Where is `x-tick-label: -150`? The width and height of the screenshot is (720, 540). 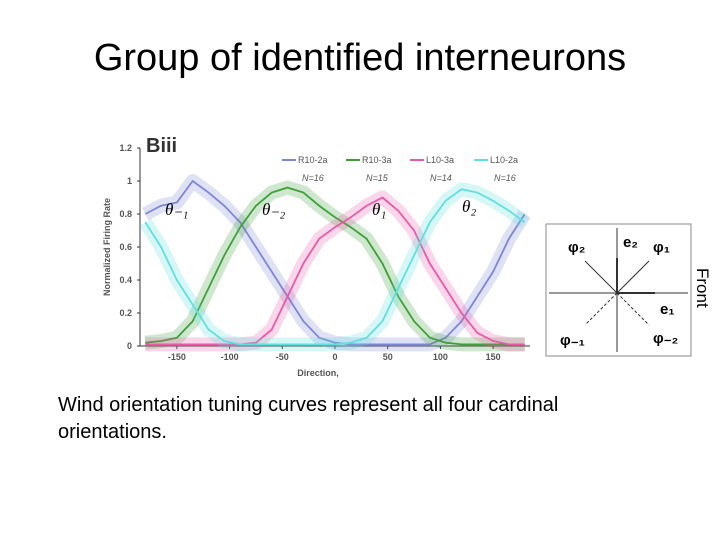 x-tick-label: -150 is located at coordinates (177, 357).